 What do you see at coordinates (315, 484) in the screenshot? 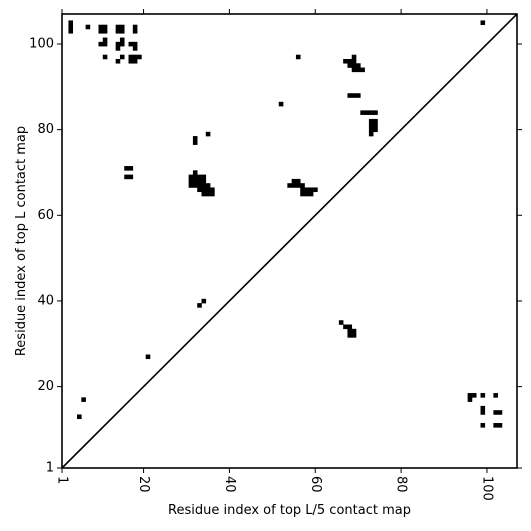
I see `x-tick-label: 60` at bounding box center [315, 484].